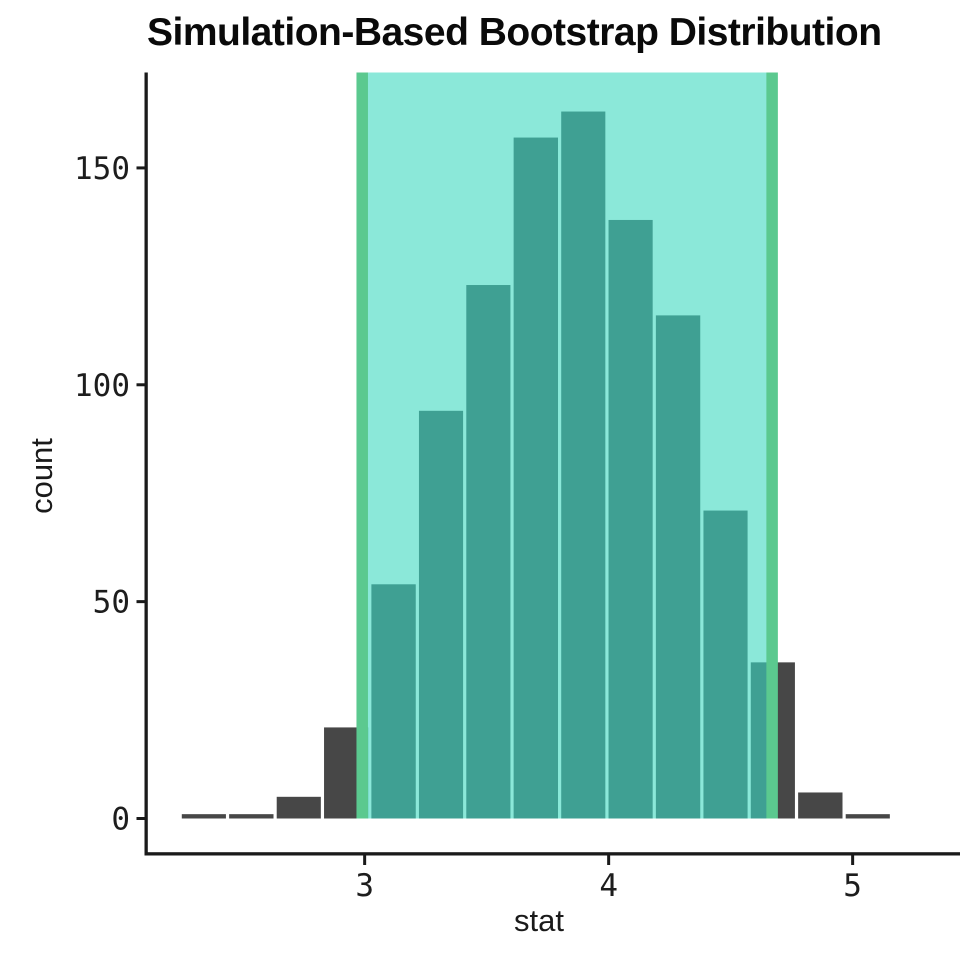  I want to click on y-tick-label: 150, so click(102, 169).